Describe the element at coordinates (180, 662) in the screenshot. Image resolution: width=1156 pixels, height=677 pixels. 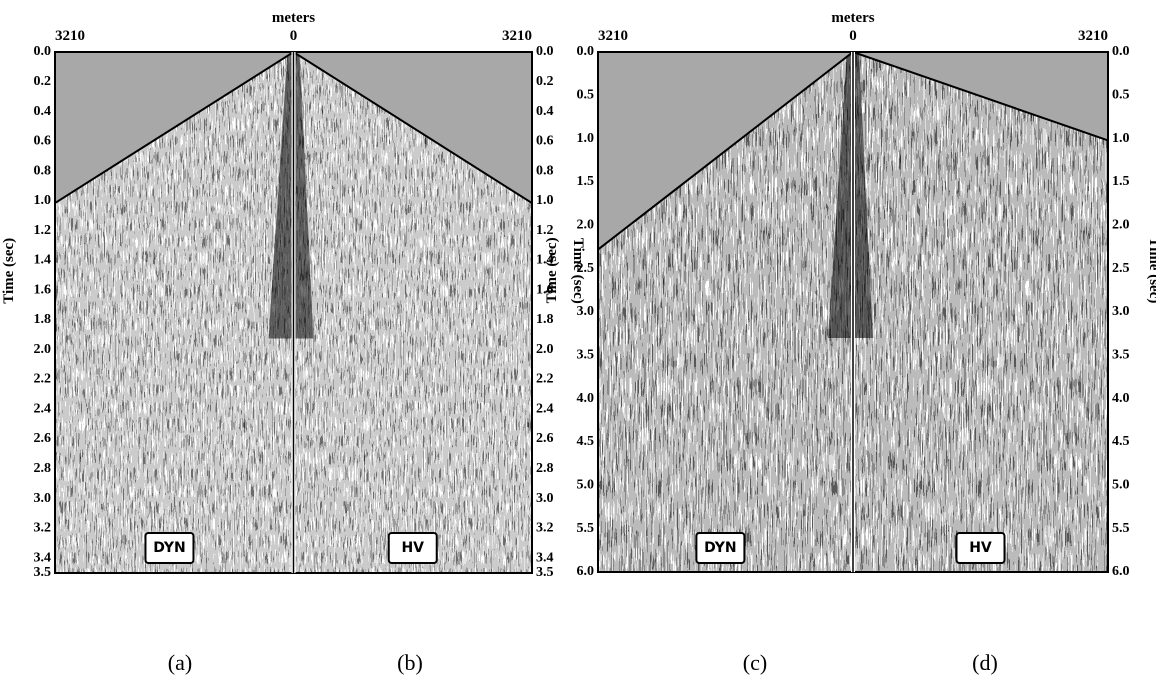
I see `caption: (a)` at that location.